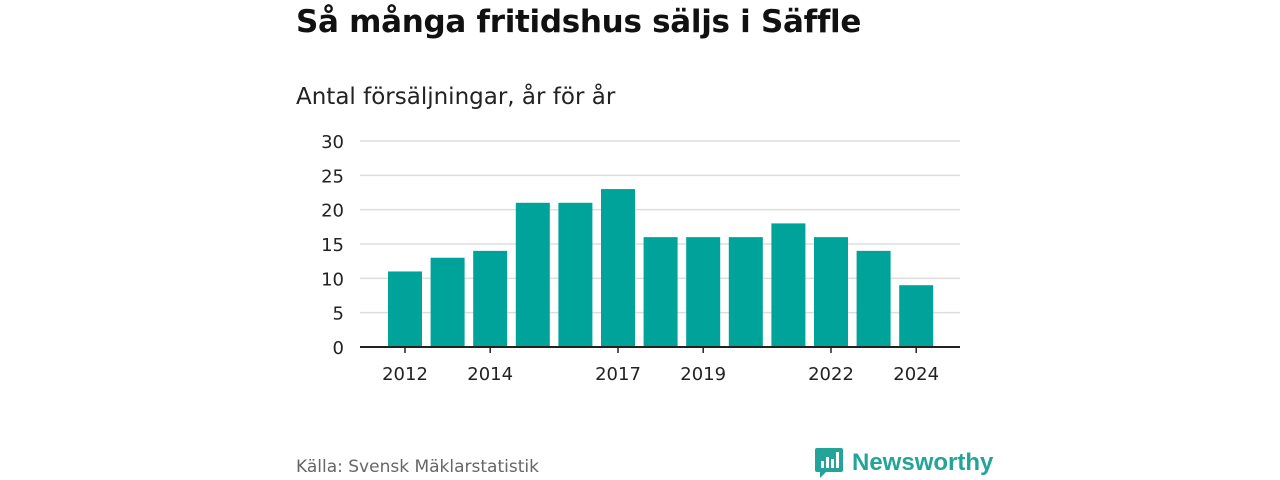 Image resolution: width=1280 pixels, height=480 pixels. Describe the element at coordinates (660, 292) in the screenshot. I see `bar-2018` at that location.